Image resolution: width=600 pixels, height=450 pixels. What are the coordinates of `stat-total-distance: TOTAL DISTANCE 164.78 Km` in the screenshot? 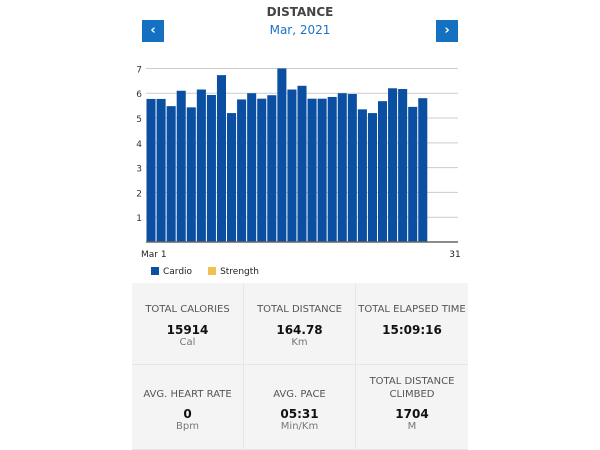 It's located at (300, 324).